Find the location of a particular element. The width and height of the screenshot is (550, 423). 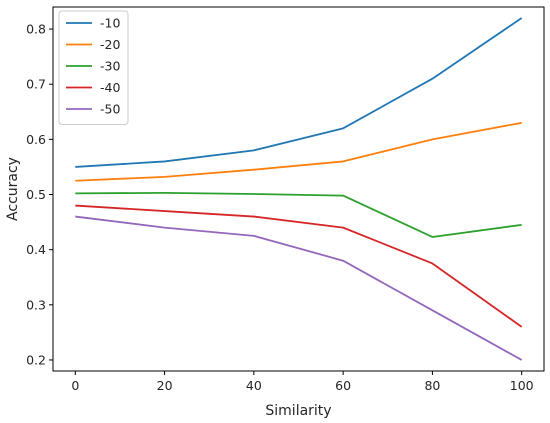

legend-label: -10 is located at coordinates (110, 23).